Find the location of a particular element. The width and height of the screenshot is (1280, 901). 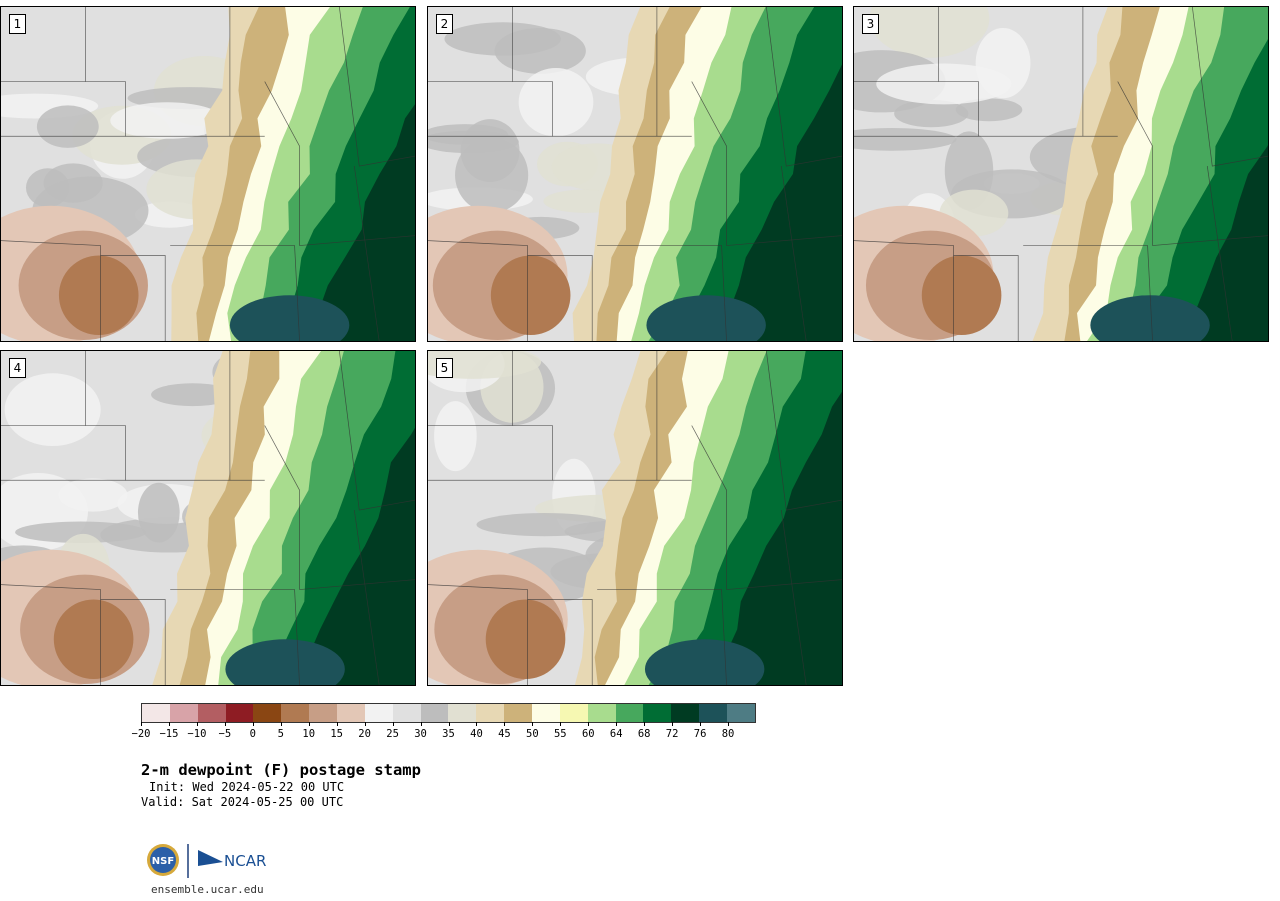

colorbar-tick-label: −10 is located at coordinates (197, 734).